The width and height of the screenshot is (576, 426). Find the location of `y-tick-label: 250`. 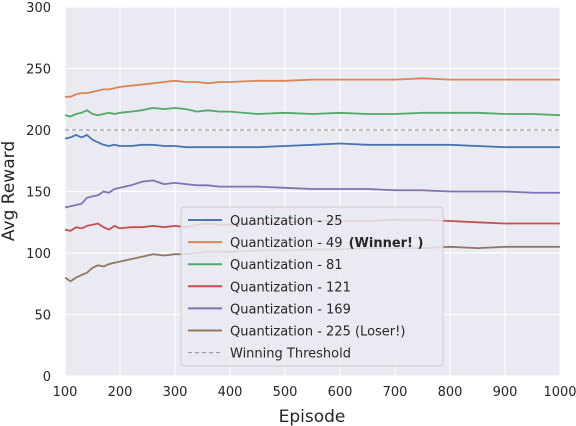

y-tick-label: 250 is located at coordinates (38, 70).